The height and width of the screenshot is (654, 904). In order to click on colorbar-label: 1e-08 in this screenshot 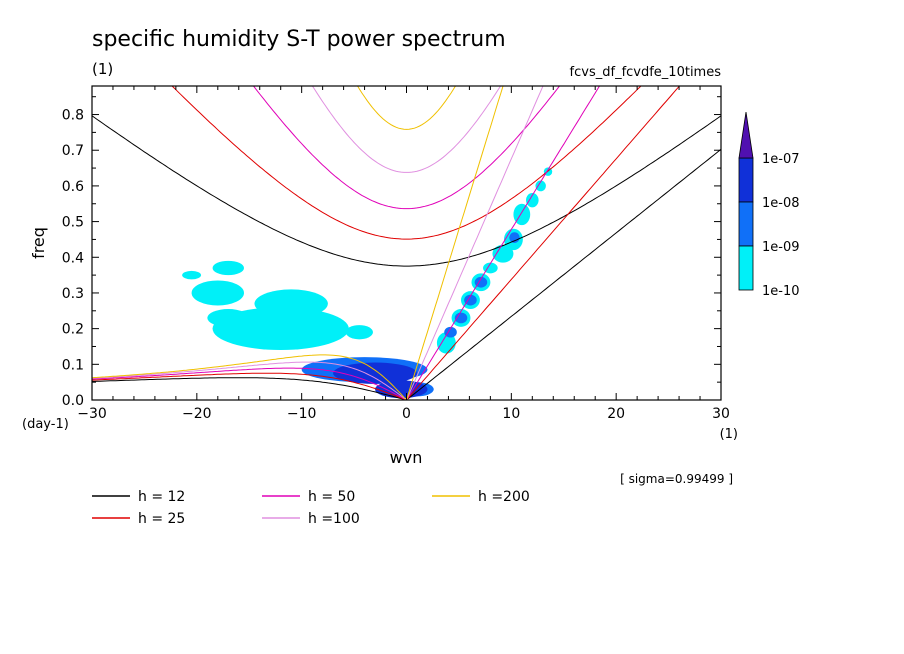, I will do `click(781, 203)`.